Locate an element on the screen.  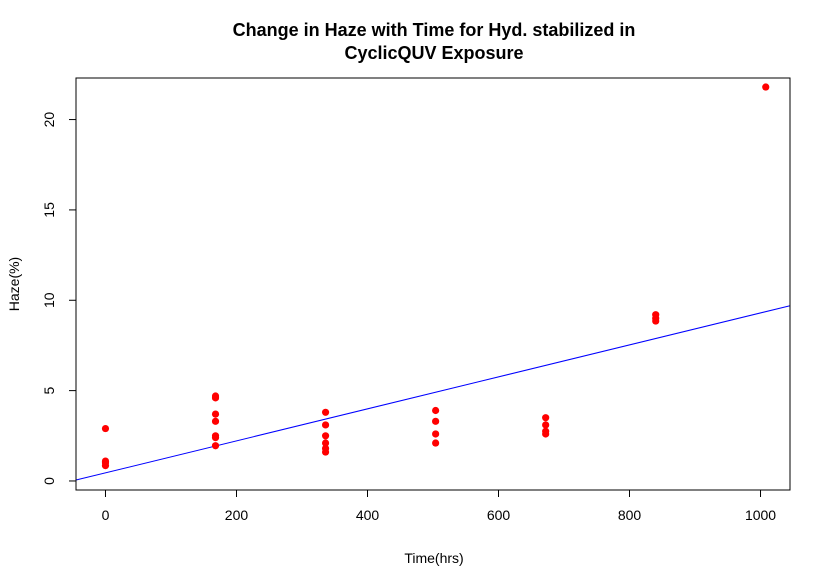
x-tick-label: 200 is located at coordinates (237, 515).